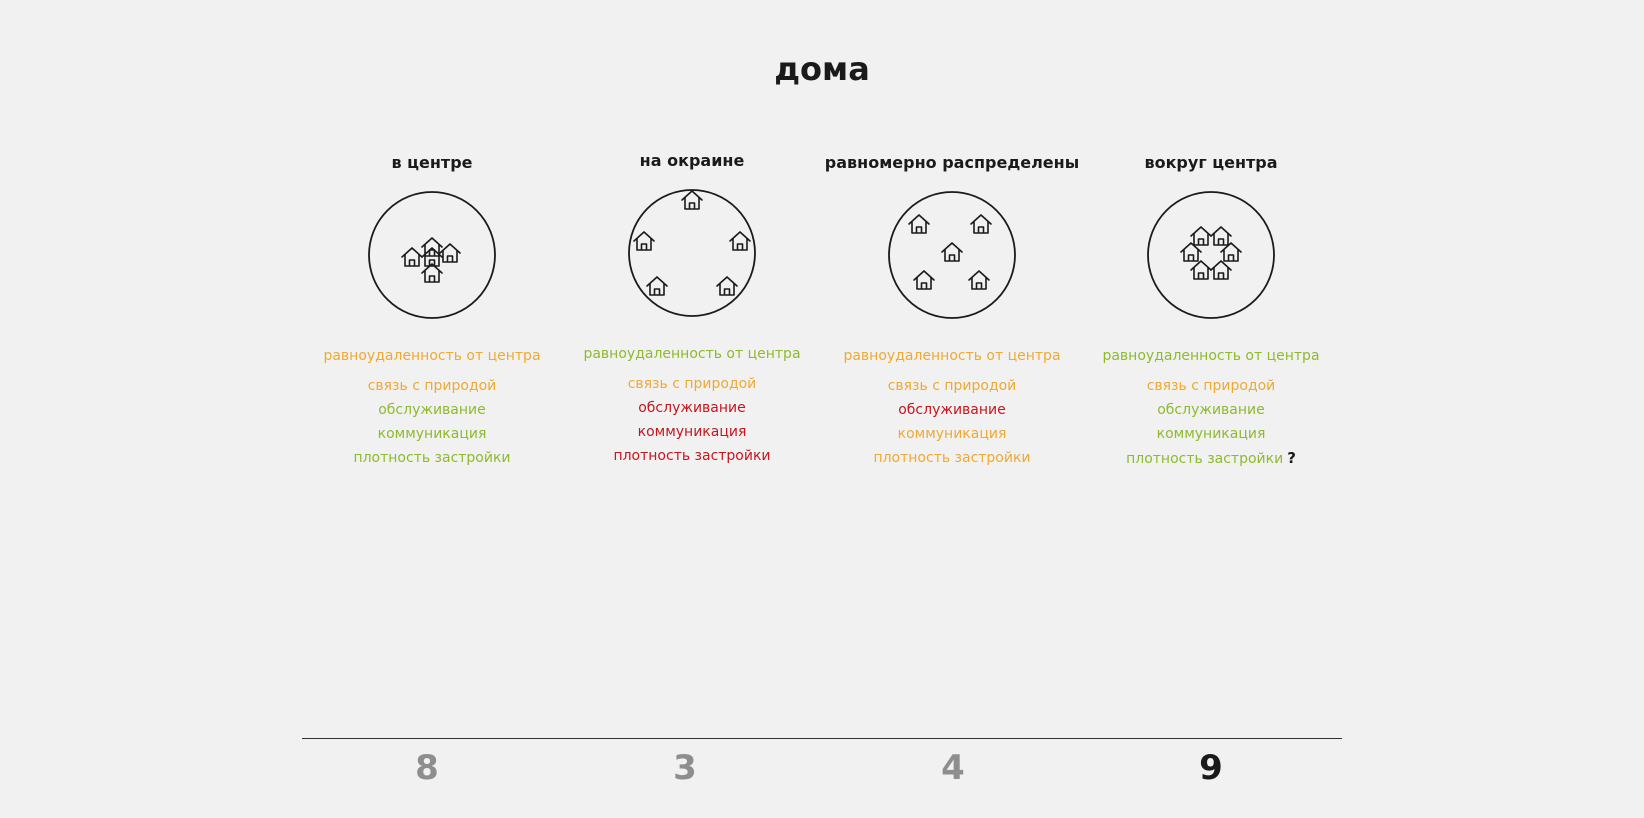  Describe the element at coordinates (685, 768) in the screenshot. I see `score-outskirts: 3` at that location.